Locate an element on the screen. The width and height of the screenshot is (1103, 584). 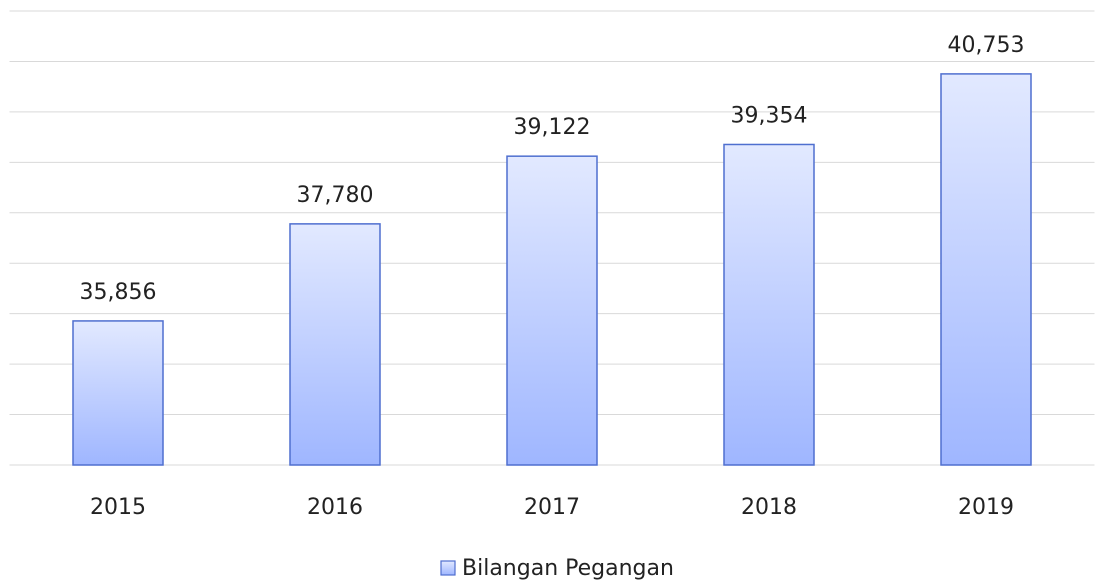
data-label: 39,354 is located at coordinates (769, 115).